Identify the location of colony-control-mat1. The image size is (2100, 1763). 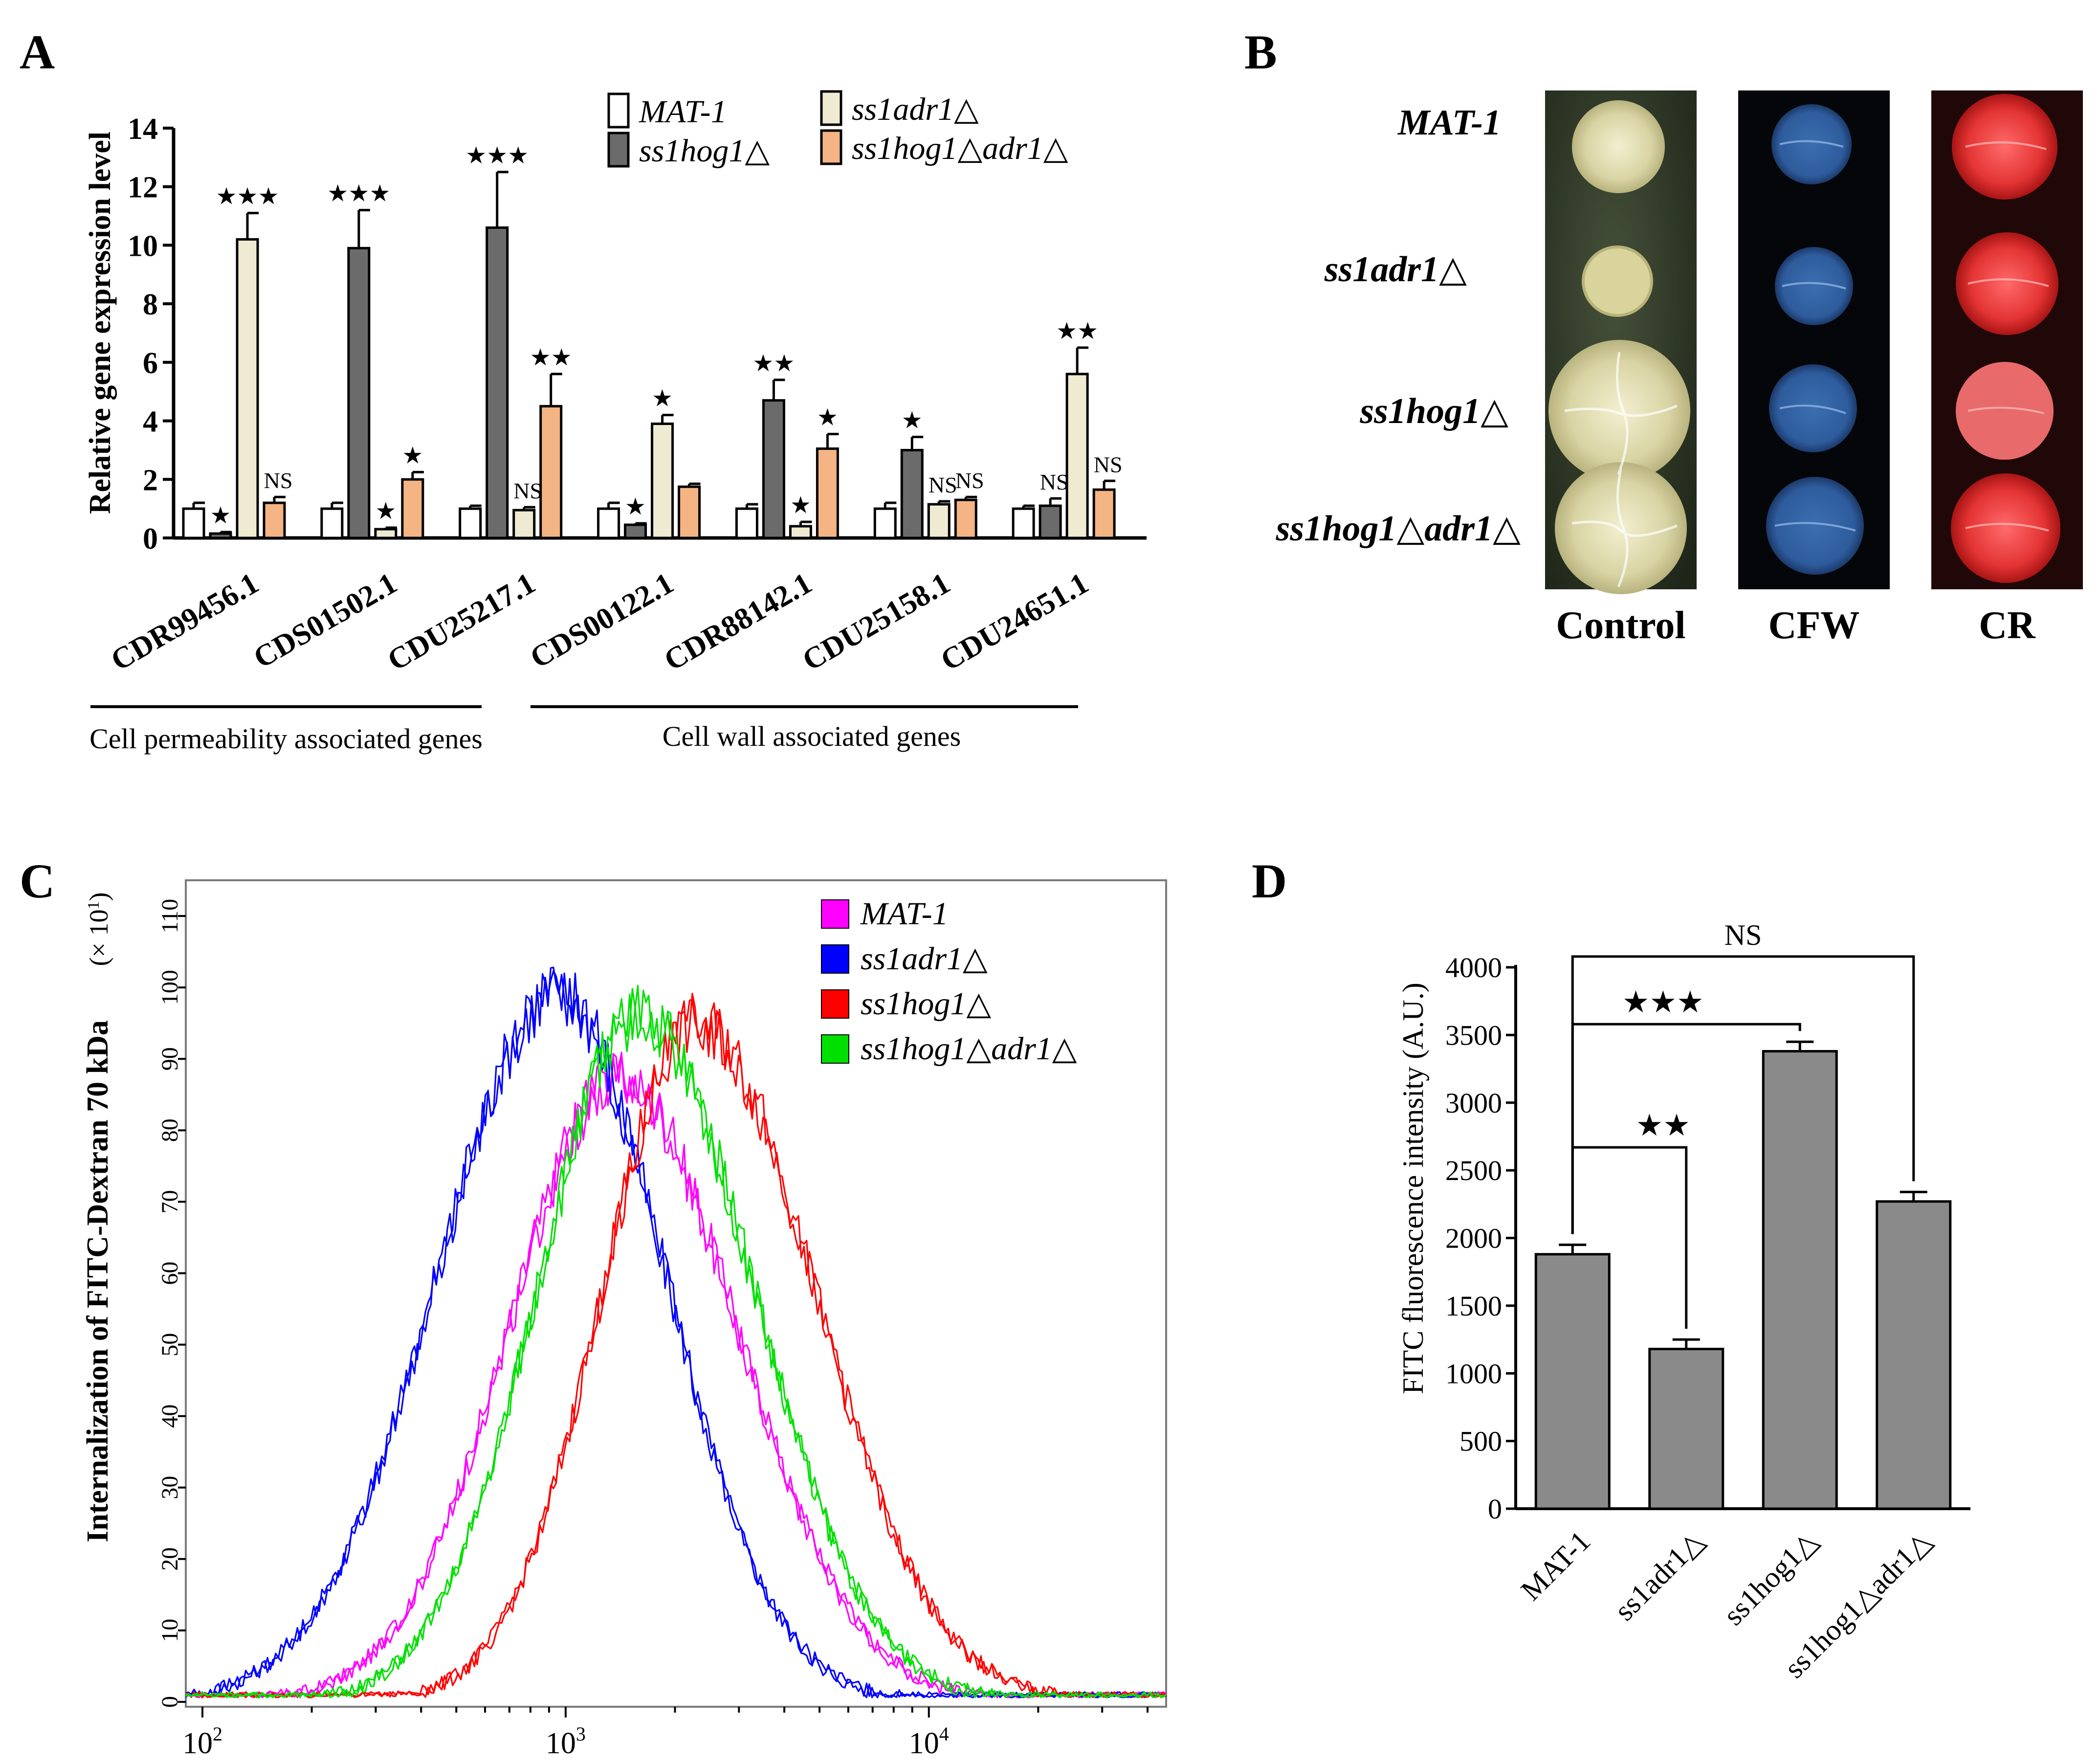
(1618, 146).